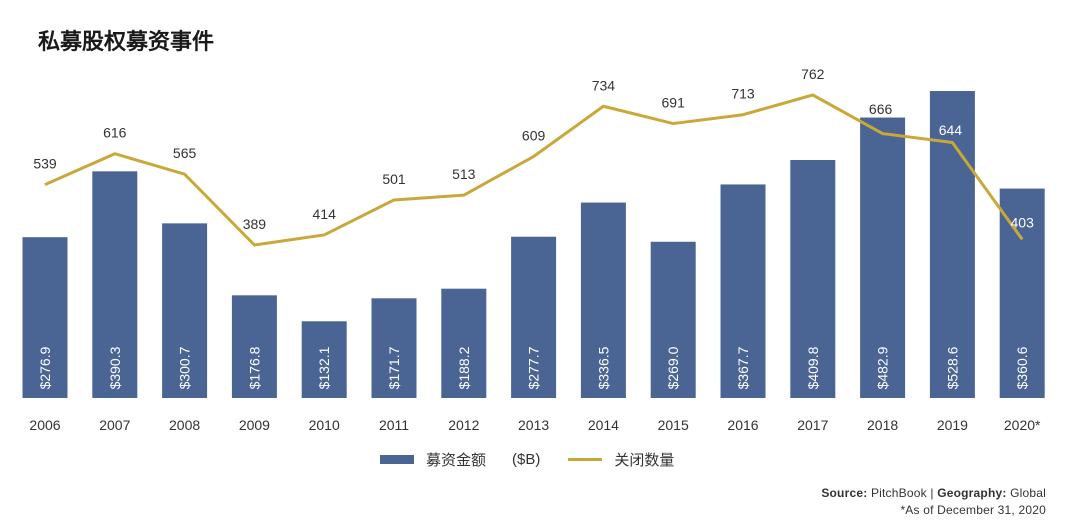 This screenshot has width=1080, height=529. Describe the element at coordinates (673, 425) in the screenshot. I see `x-tick-label: 2015` at that location.